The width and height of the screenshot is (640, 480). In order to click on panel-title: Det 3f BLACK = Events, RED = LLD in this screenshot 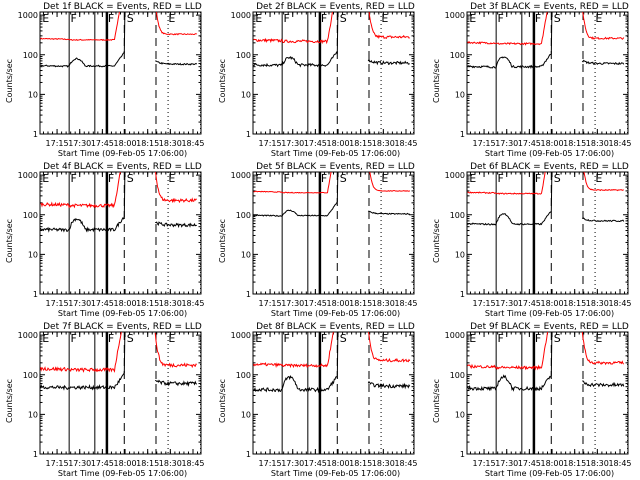, I will do `click(549, 7)`.